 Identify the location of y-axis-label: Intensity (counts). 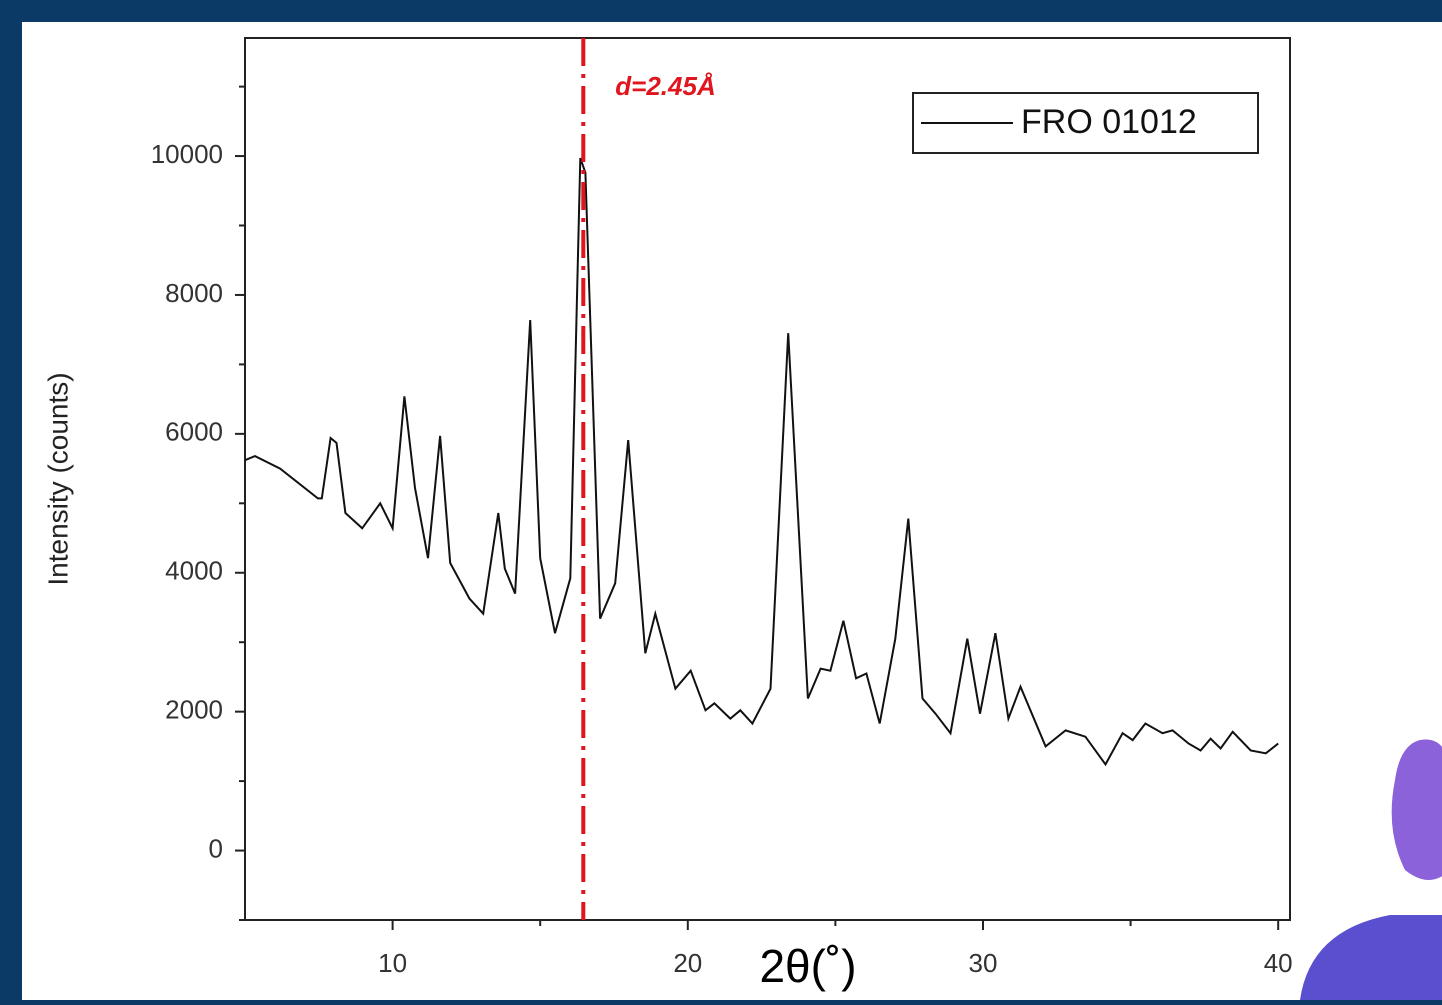
(57, 478).